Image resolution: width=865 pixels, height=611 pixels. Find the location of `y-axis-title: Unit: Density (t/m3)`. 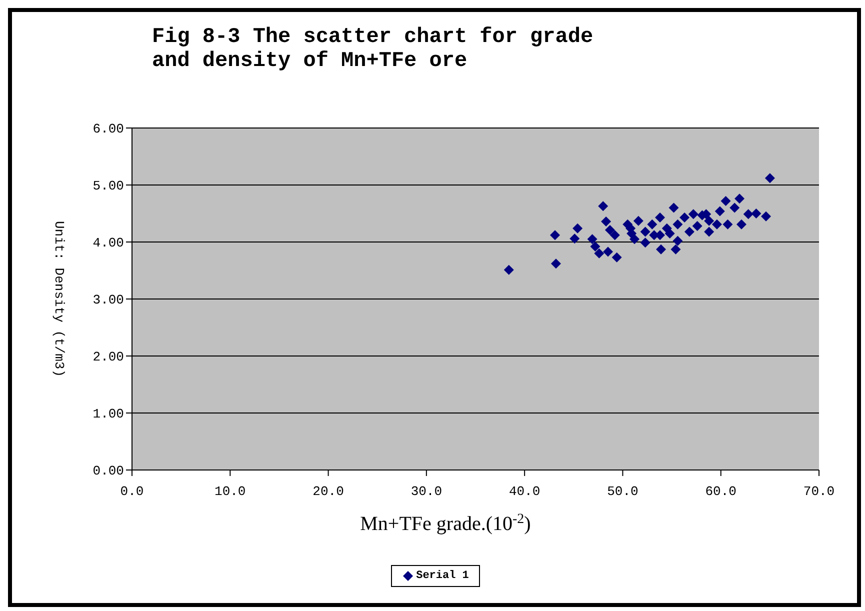

y-axis-title: Unit: Density (t/m3) is located at coordinates (58, 299).